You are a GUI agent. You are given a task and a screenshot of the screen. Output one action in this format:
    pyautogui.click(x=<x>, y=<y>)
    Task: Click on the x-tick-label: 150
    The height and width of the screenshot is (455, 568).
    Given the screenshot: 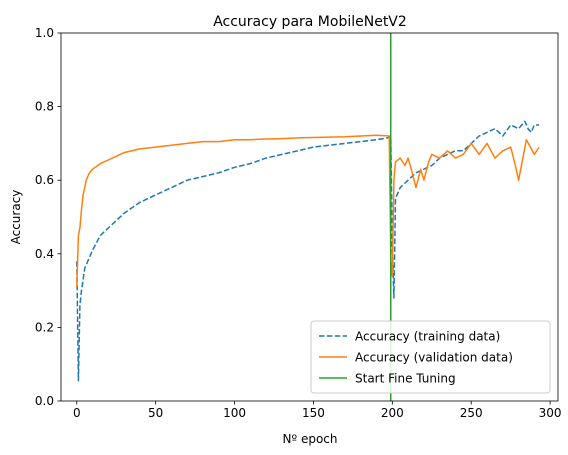 What is the action you would take?
    pyautogui.click(x=313, y=413)
    